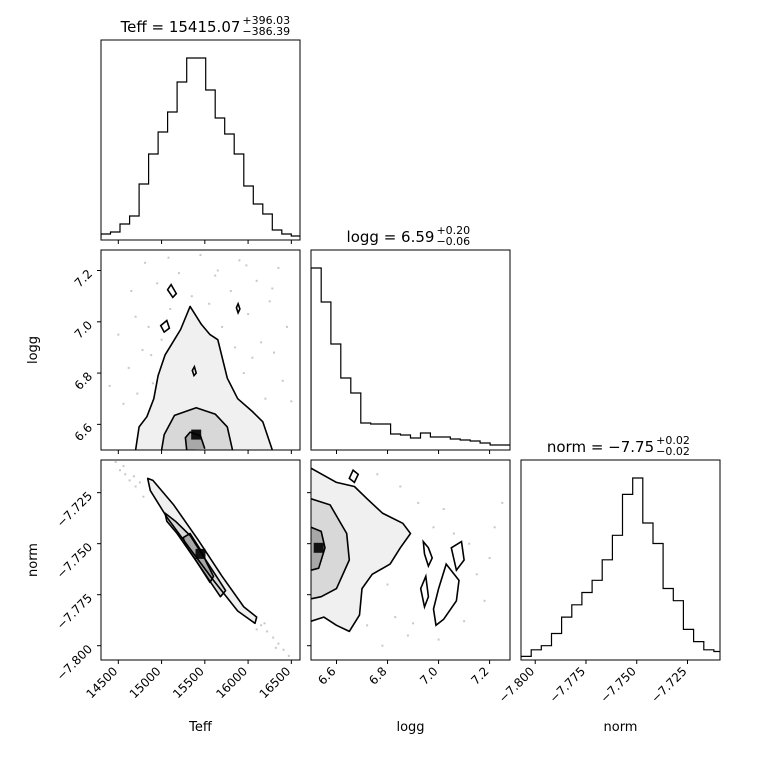  I want to click on panel-frame-teff-norm, so click(200, 560).